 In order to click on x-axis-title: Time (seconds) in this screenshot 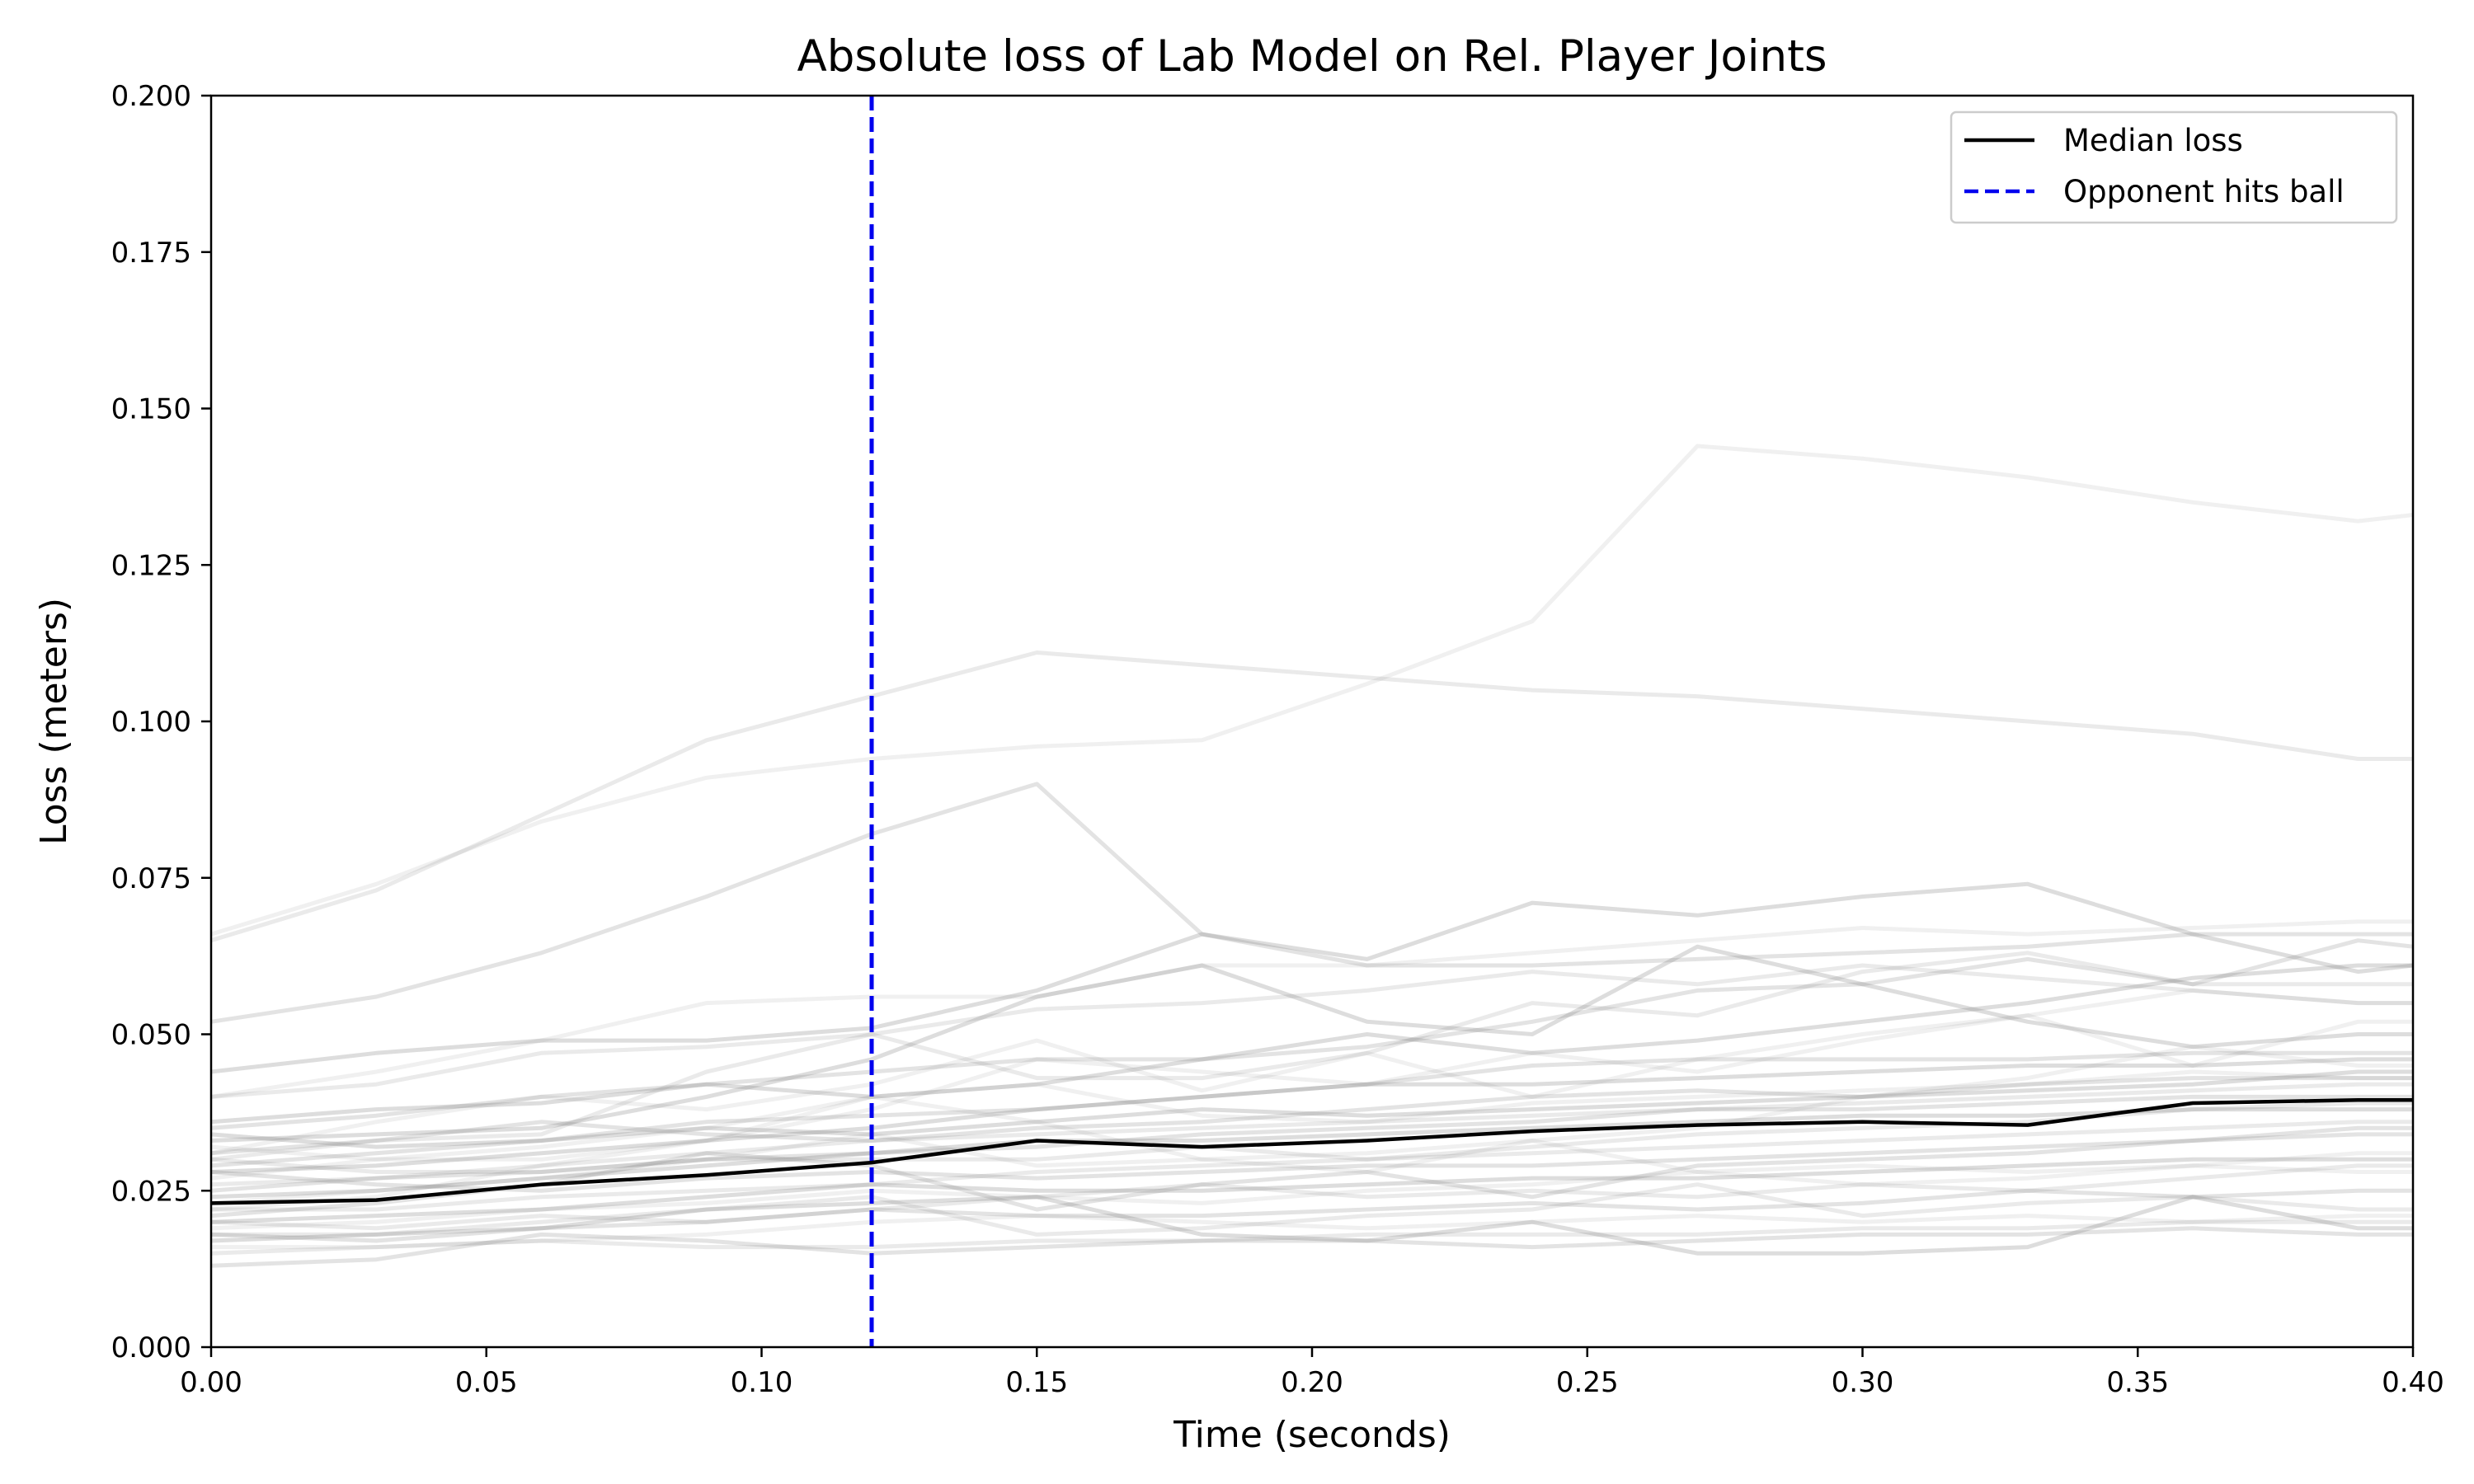, I will do `click(1312, 1435)`.